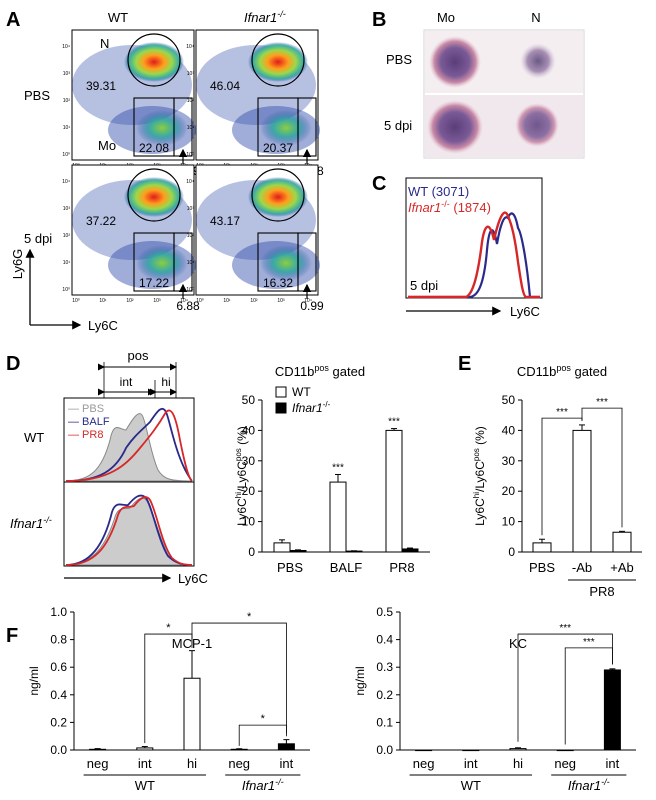 The height and width of the screenshot is (800, 656). What do you see at coordinates (379, 20) in the screenshot?
I see `panel-letter-b: B` at bounding box center [379, 20].